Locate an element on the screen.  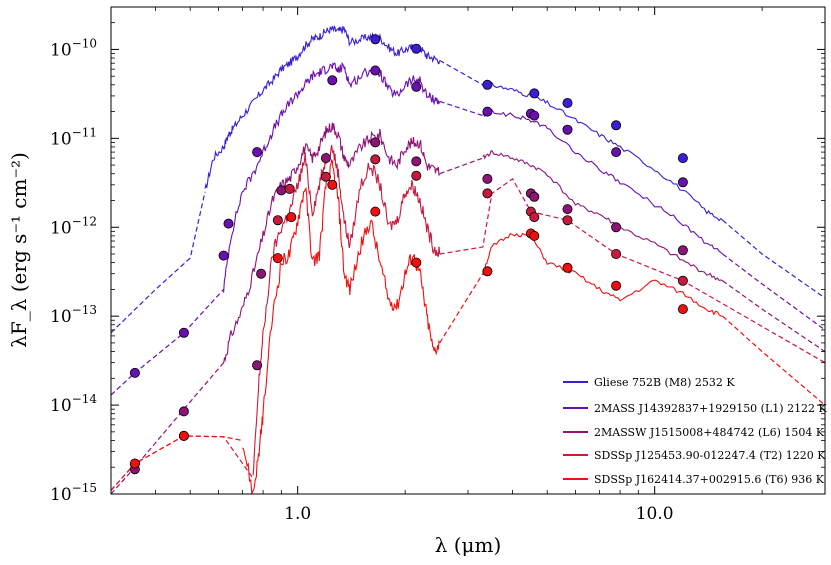
x-axis-label: λ (μm) is located at coordinates (468, 545).